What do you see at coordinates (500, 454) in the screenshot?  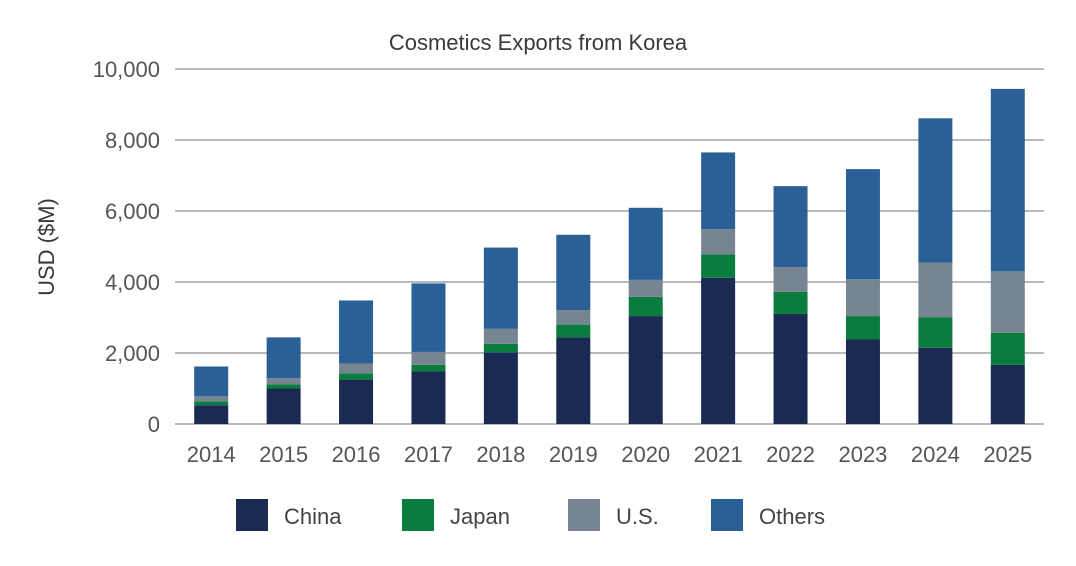 I see `x-tick-label: 2018` at bounding box center [500, 454].